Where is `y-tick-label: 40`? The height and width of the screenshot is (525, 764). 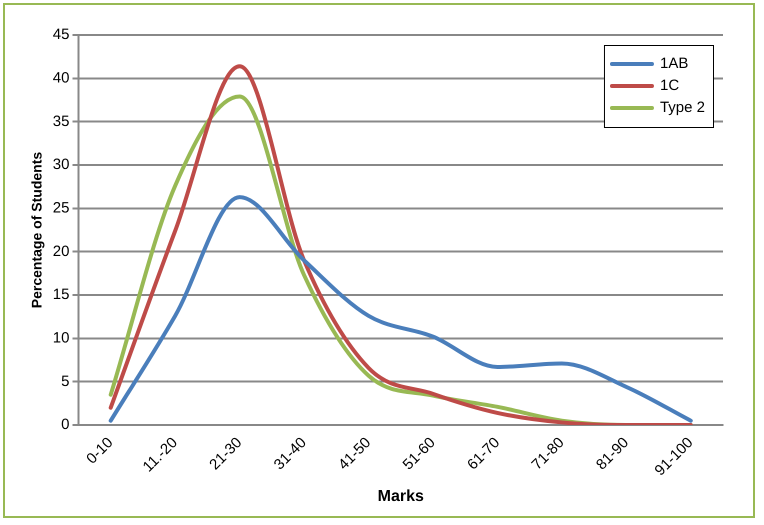
y-tick-label: 40 is located at coordinates (61, 77).